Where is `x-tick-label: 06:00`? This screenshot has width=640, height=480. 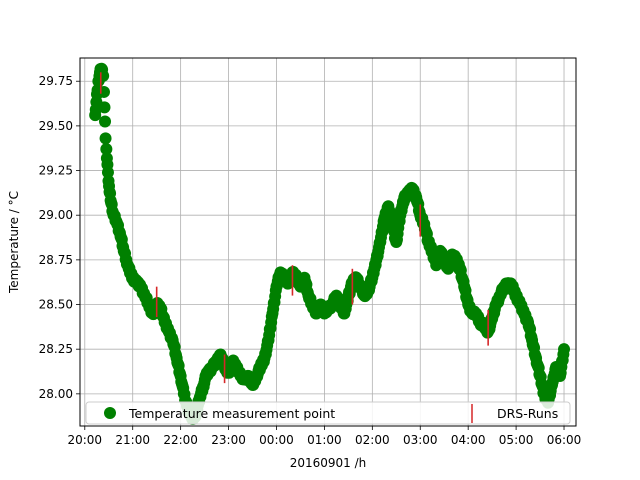
x-tick-label: 06:00 is located at coordinates (564, 440).